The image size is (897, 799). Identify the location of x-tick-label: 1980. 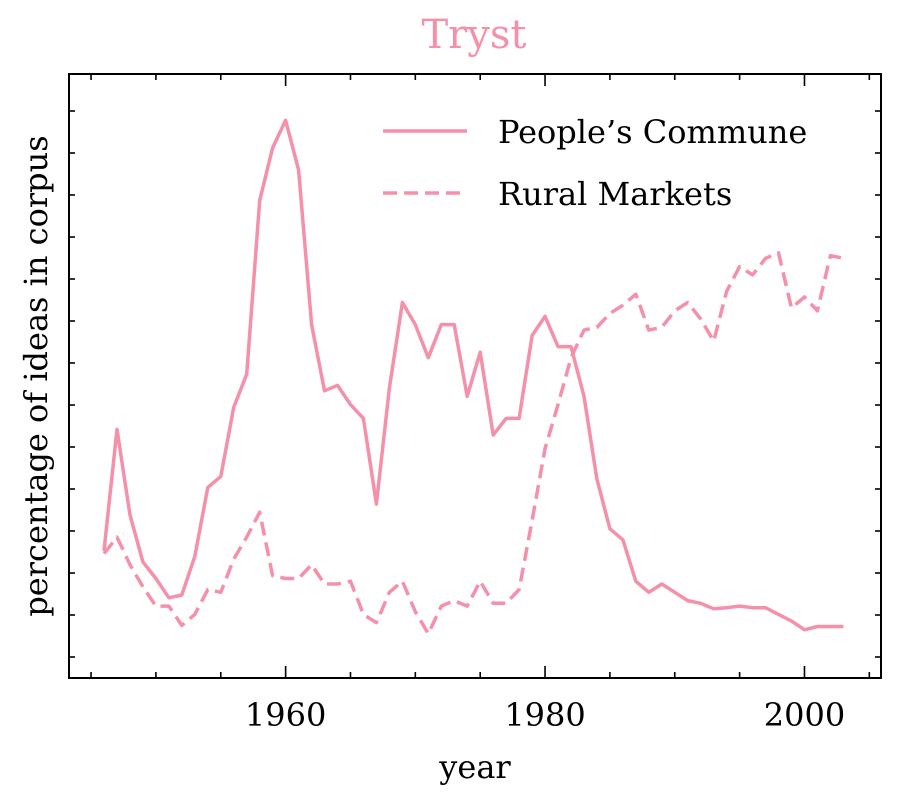
(544, 715).